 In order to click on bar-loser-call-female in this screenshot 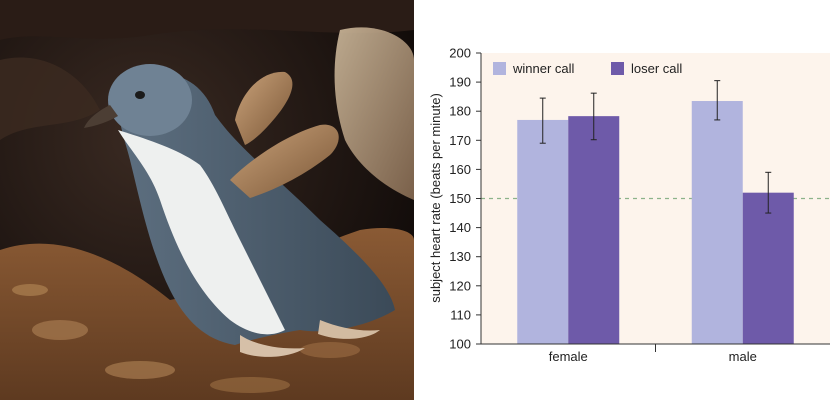, I will do `click(594, 230)`.